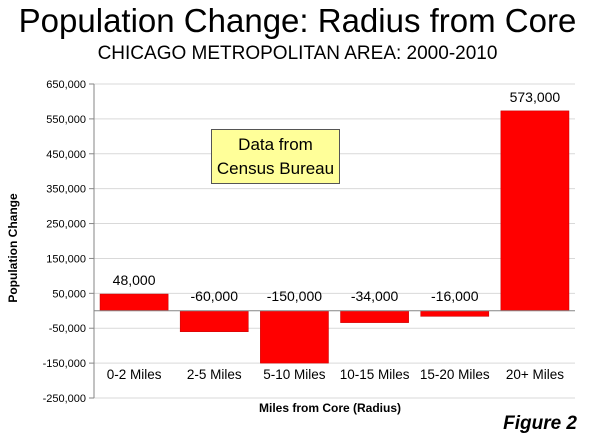 The width and height of the screenshot is (595, 444). What do you see at coordinates (535, 97) in the screenshot?
I see `data-label: 573,000` at bounding box center [535, 97].